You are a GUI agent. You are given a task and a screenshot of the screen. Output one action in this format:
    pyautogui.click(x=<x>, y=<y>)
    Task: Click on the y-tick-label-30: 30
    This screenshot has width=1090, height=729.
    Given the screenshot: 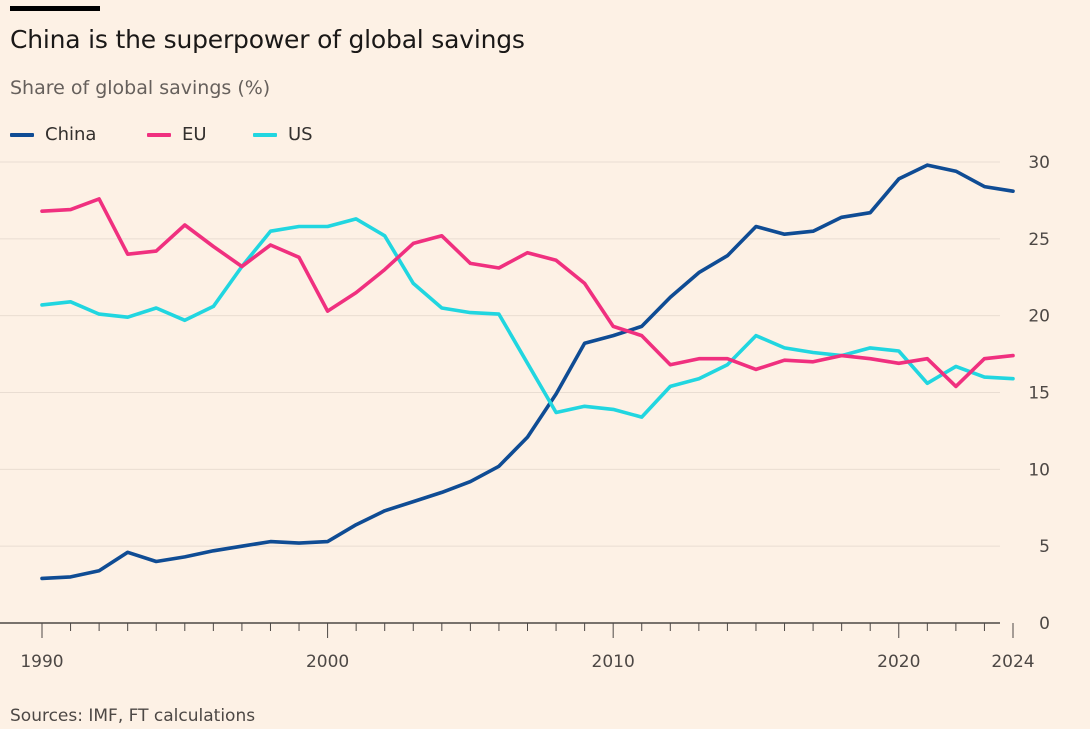 What is the action you would take?
    pyautogui.click(x=1039, y=163)
    